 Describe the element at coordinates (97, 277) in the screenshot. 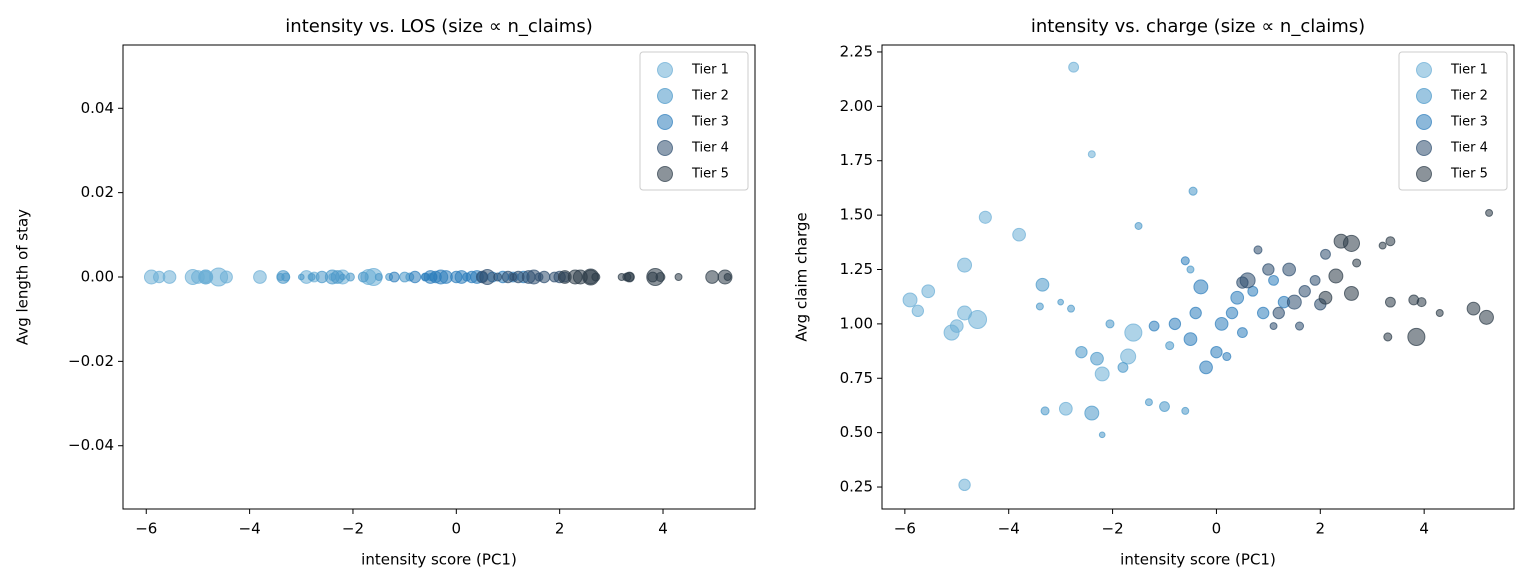

I see `y-tick-label: 0.00` at that location.